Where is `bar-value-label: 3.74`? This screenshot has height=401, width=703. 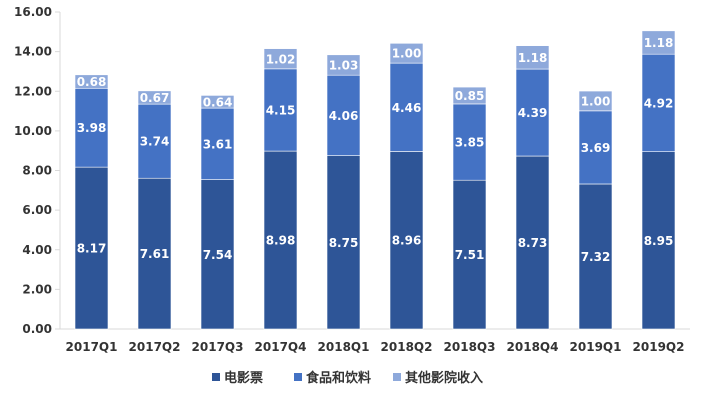
bar-value-label: 3.74 is located at coordinates (155, 142).